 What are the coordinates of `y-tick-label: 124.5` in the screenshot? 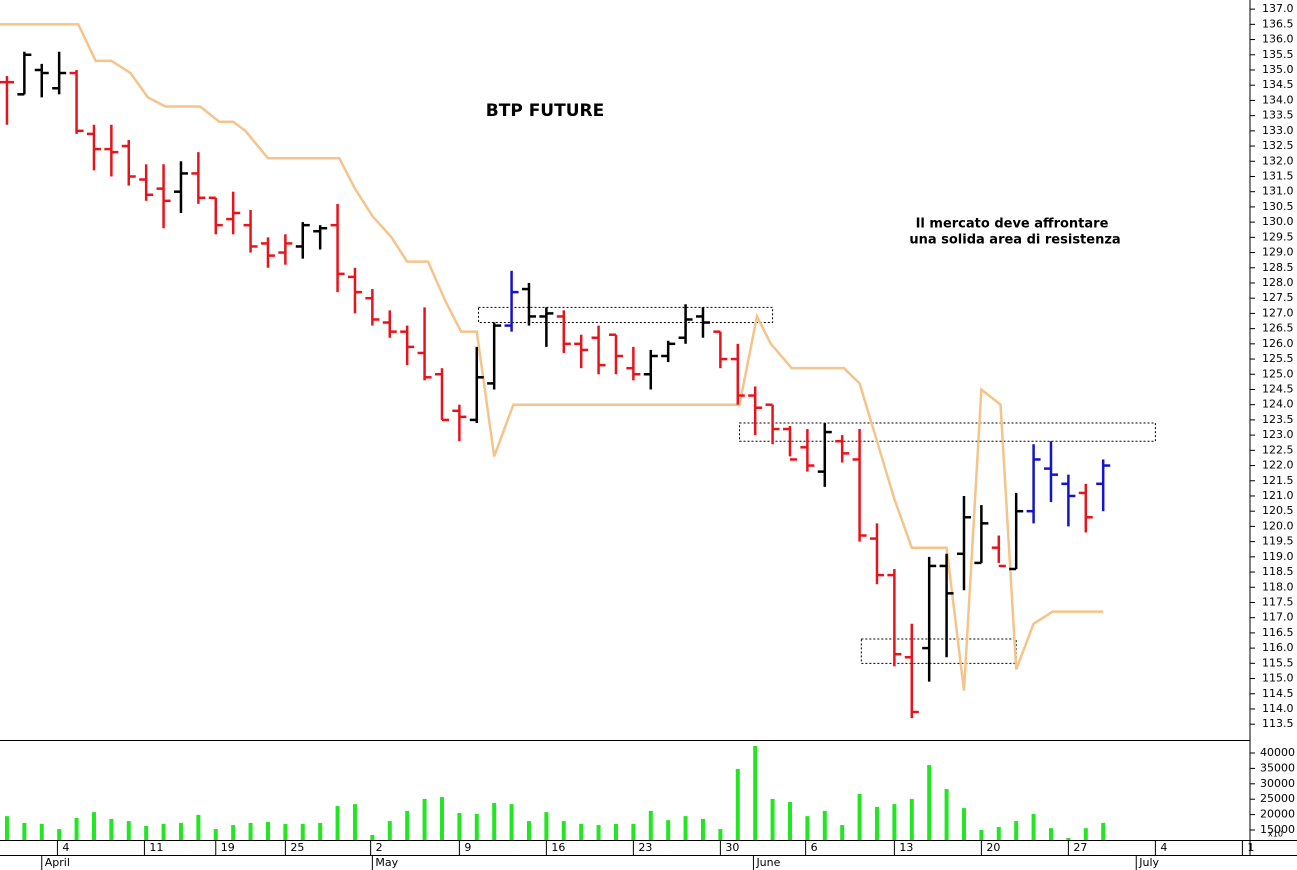 It's located at (1278, 388).